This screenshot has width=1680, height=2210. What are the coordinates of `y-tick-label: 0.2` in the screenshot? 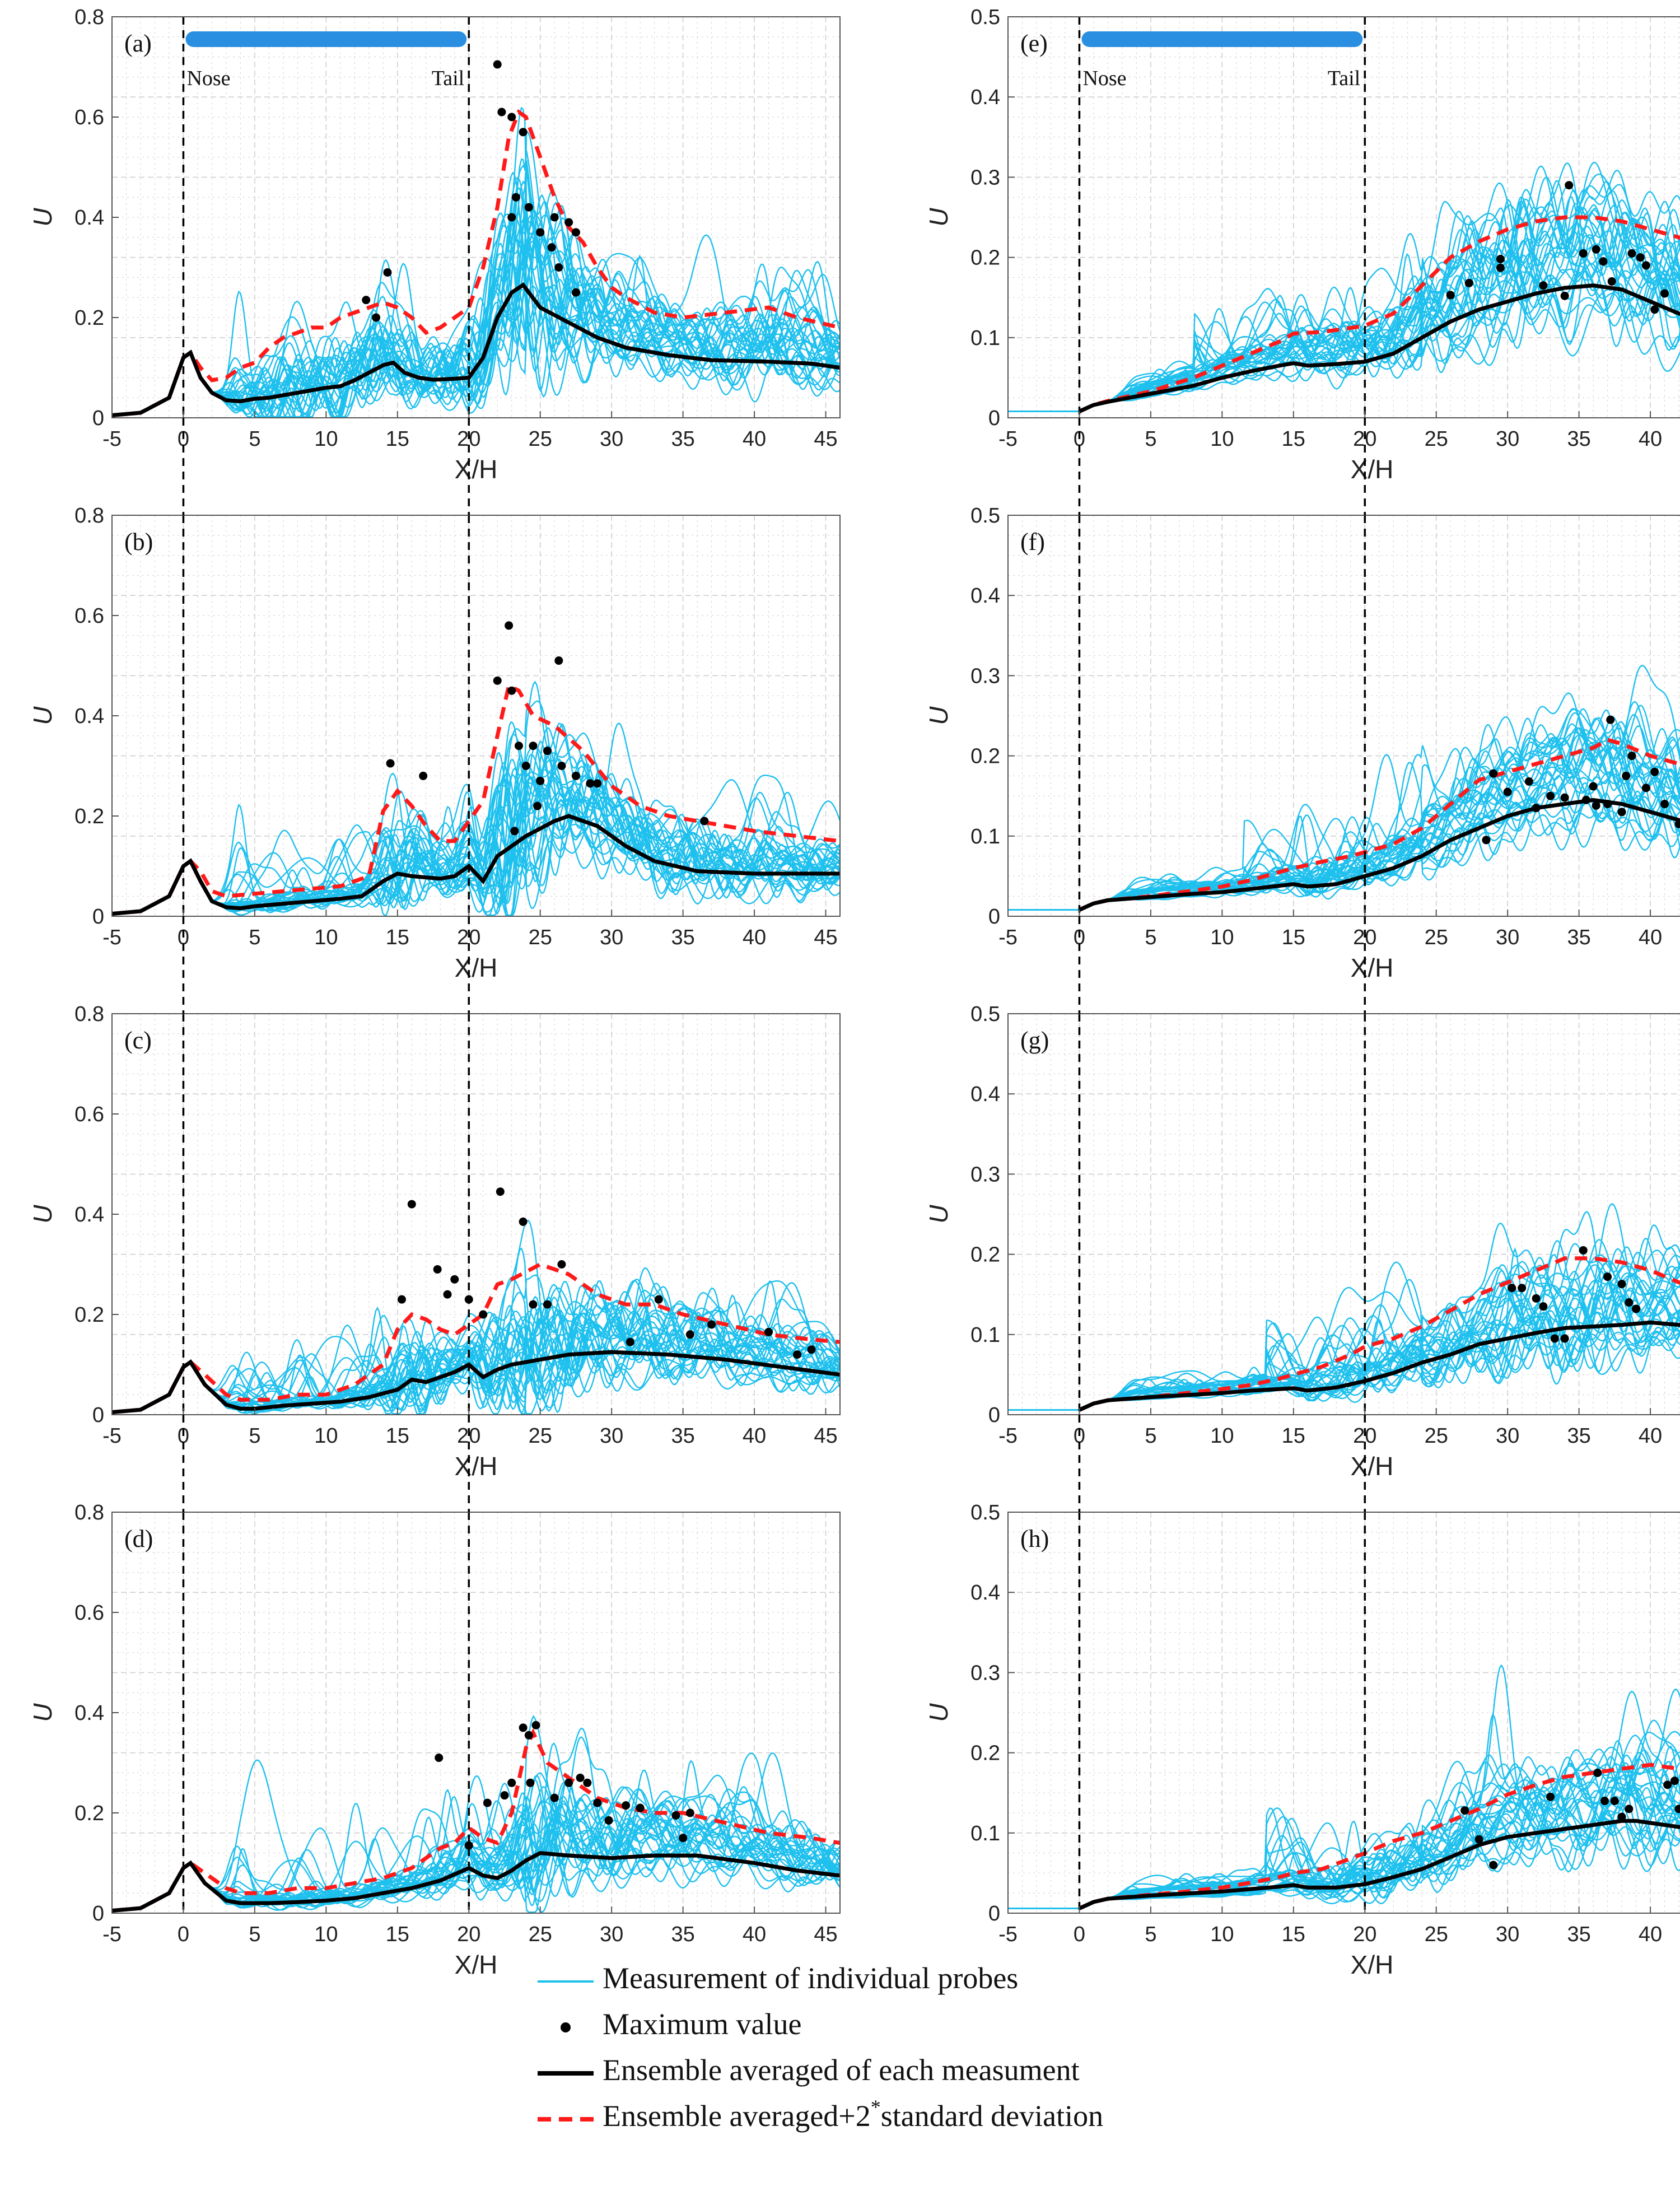 It's located at (89, 318).